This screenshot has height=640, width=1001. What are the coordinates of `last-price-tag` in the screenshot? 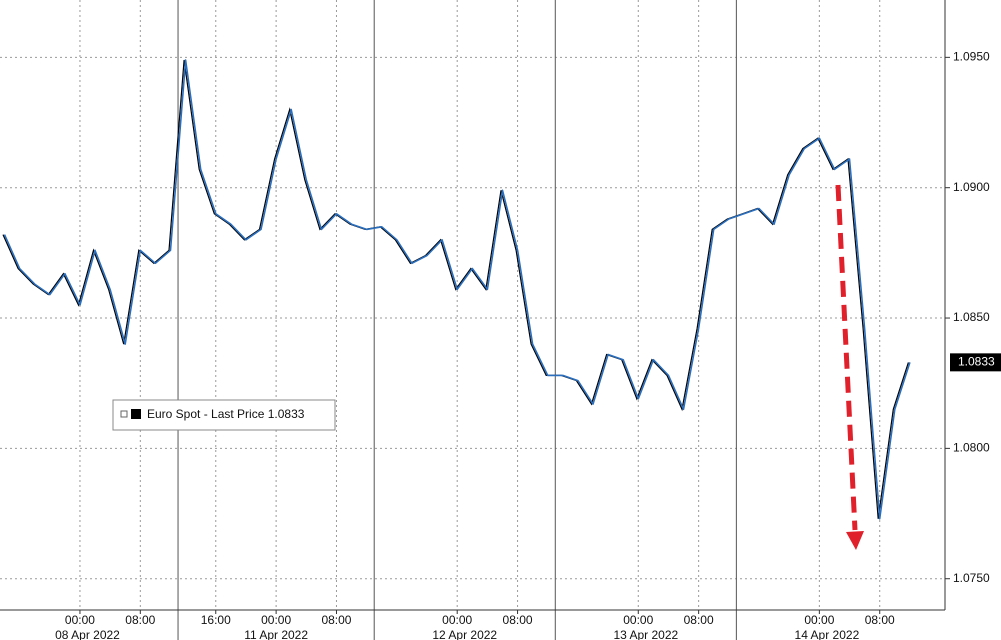 It's located at (975, 362).